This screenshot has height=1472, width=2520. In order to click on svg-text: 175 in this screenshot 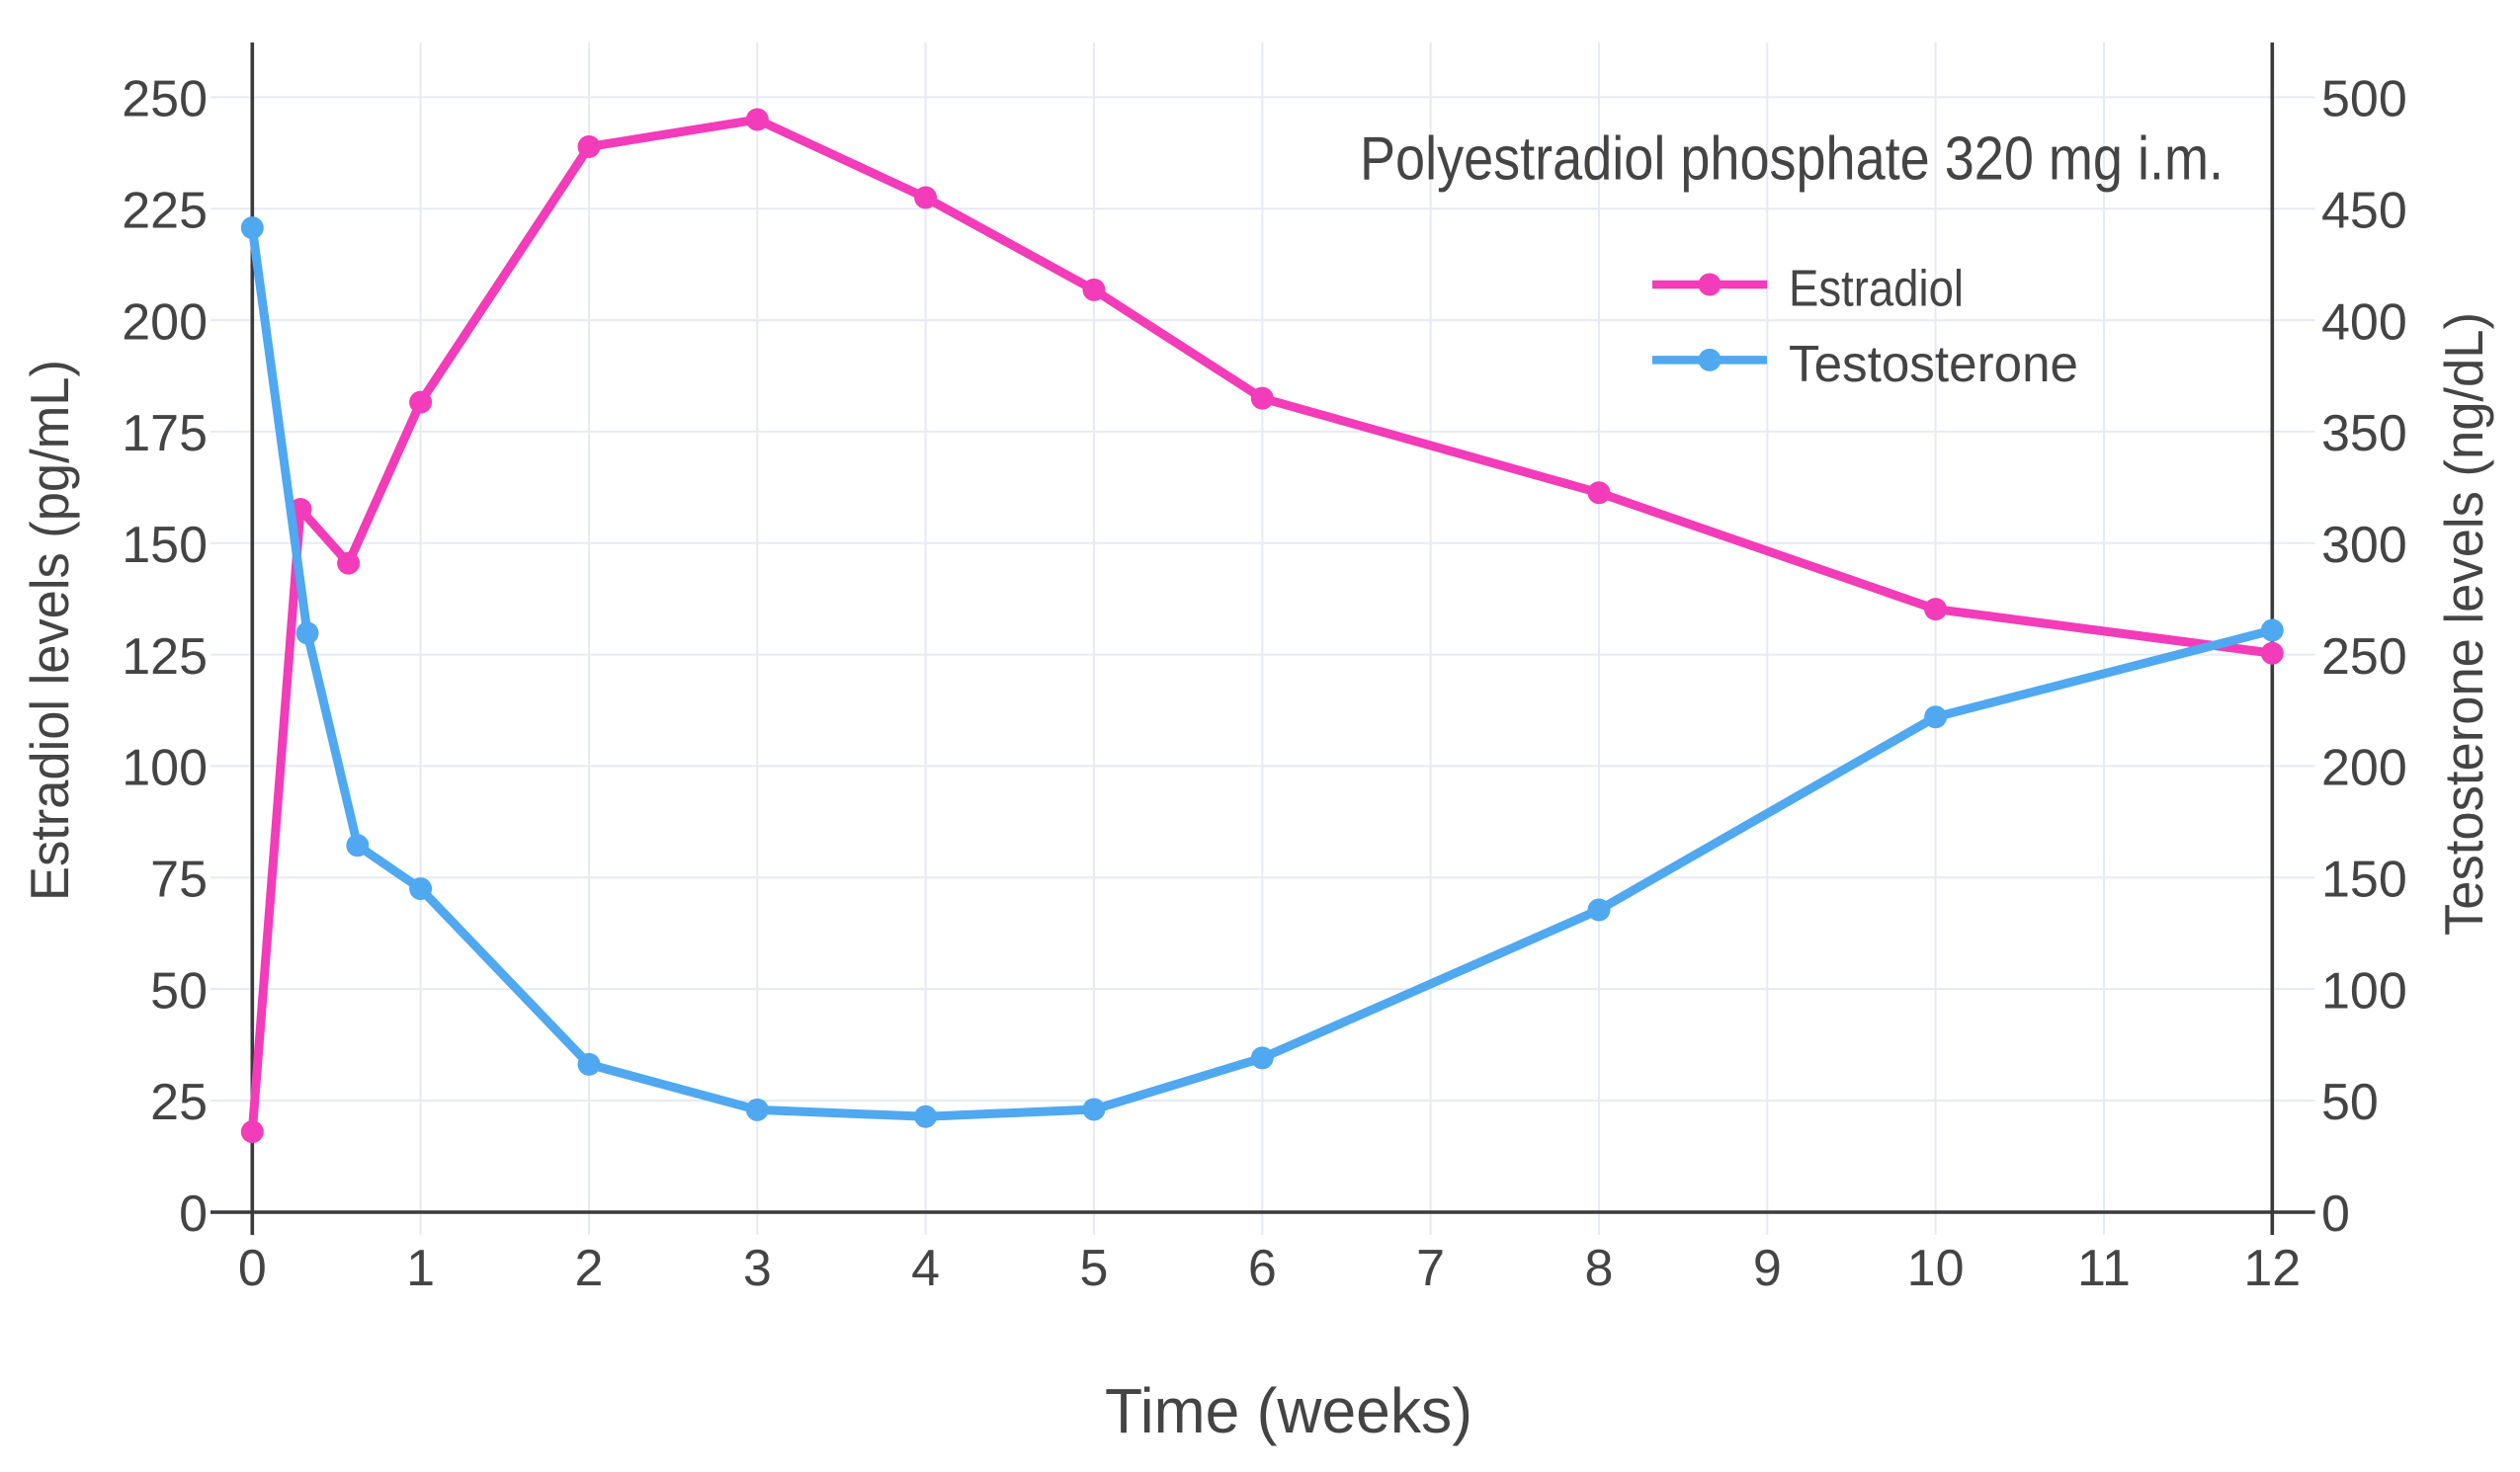, I will do `click(165, 433)`.